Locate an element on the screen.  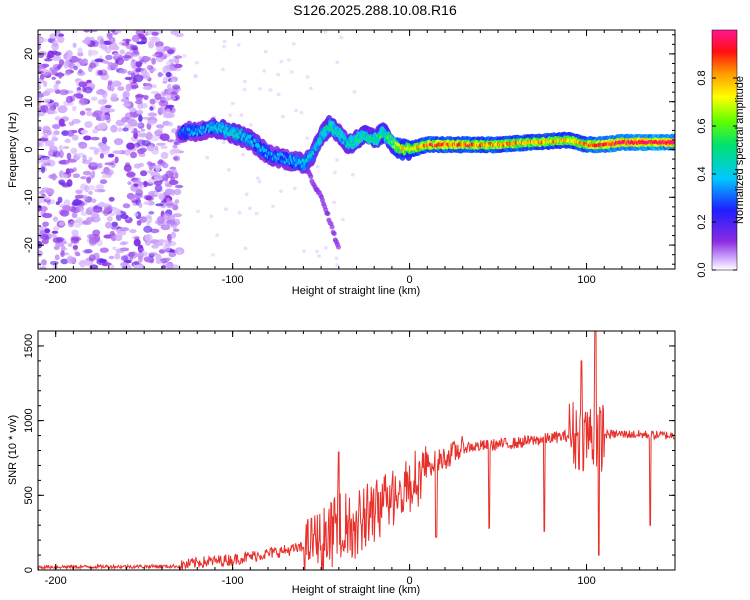
colorbar-gradient is located at coordinates (724, 150).